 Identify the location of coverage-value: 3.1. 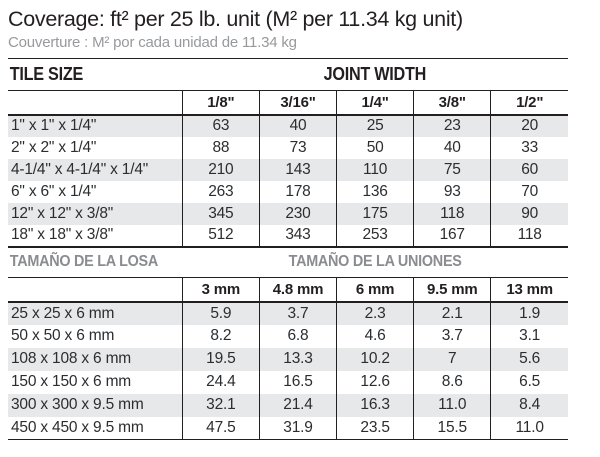
(529, 336).